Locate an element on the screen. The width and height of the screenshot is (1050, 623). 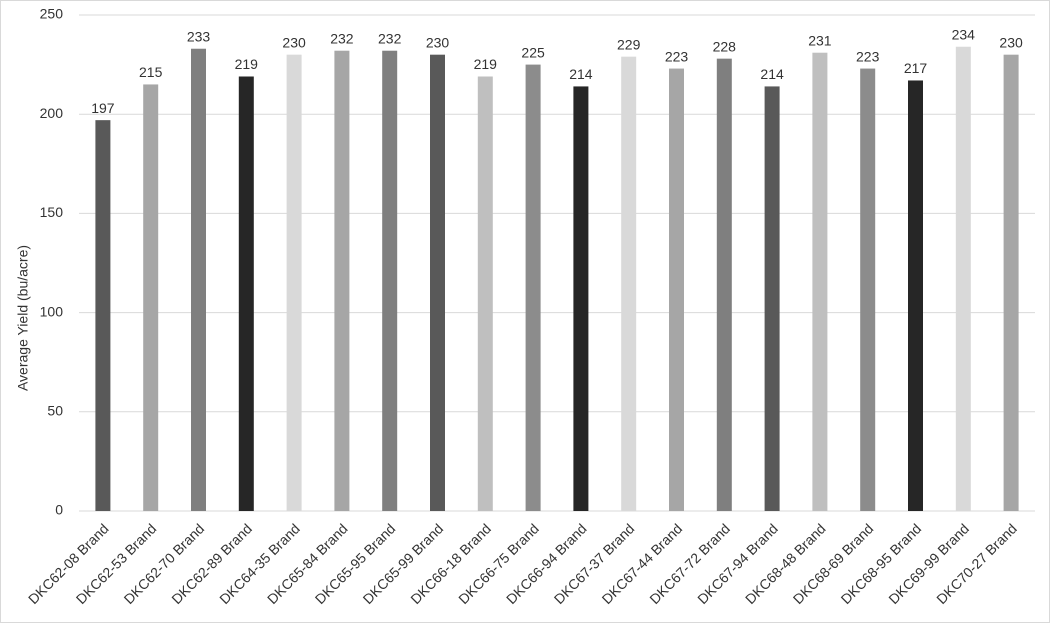
y-tick-label: 150 is located at coordinates (52, 212).